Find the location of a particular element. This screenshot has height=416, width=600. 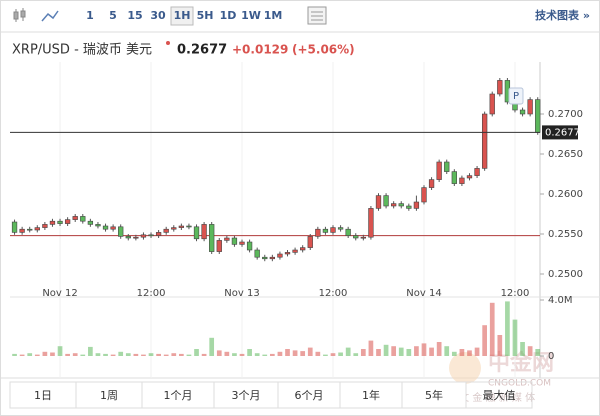

range-label: 5年 is located at coordinates (434, 395).